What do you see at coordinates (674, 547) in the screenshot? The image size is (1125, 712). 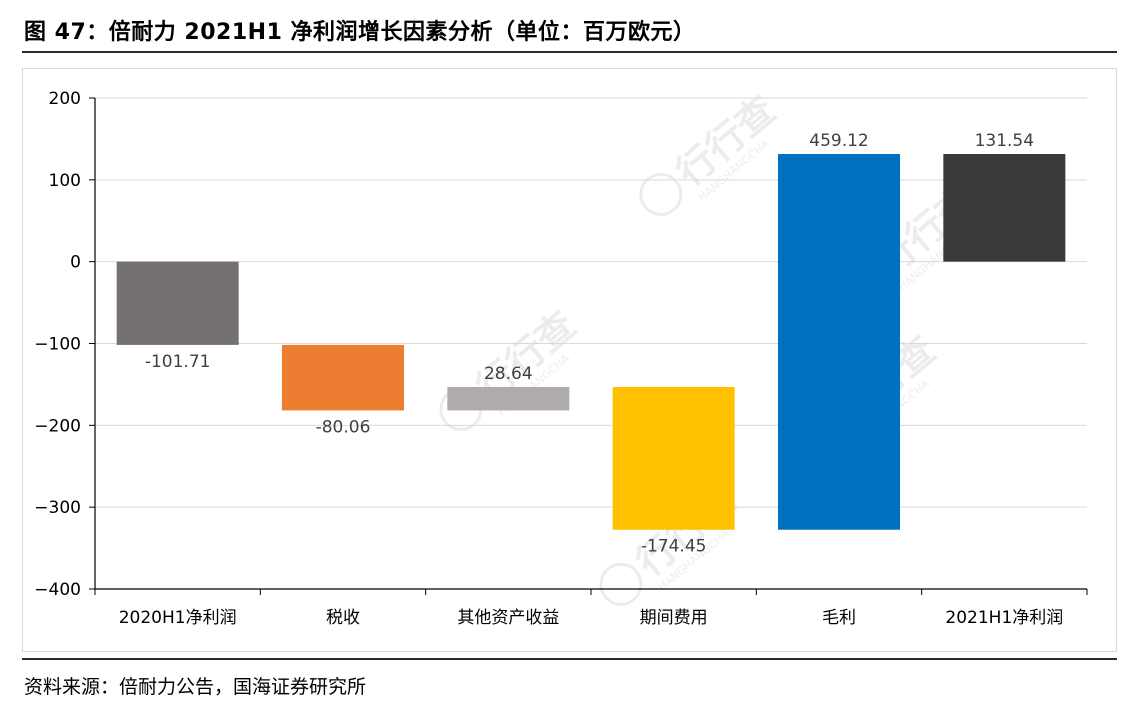 I see `data-label: -174.45` at bounding box center [674, 547].